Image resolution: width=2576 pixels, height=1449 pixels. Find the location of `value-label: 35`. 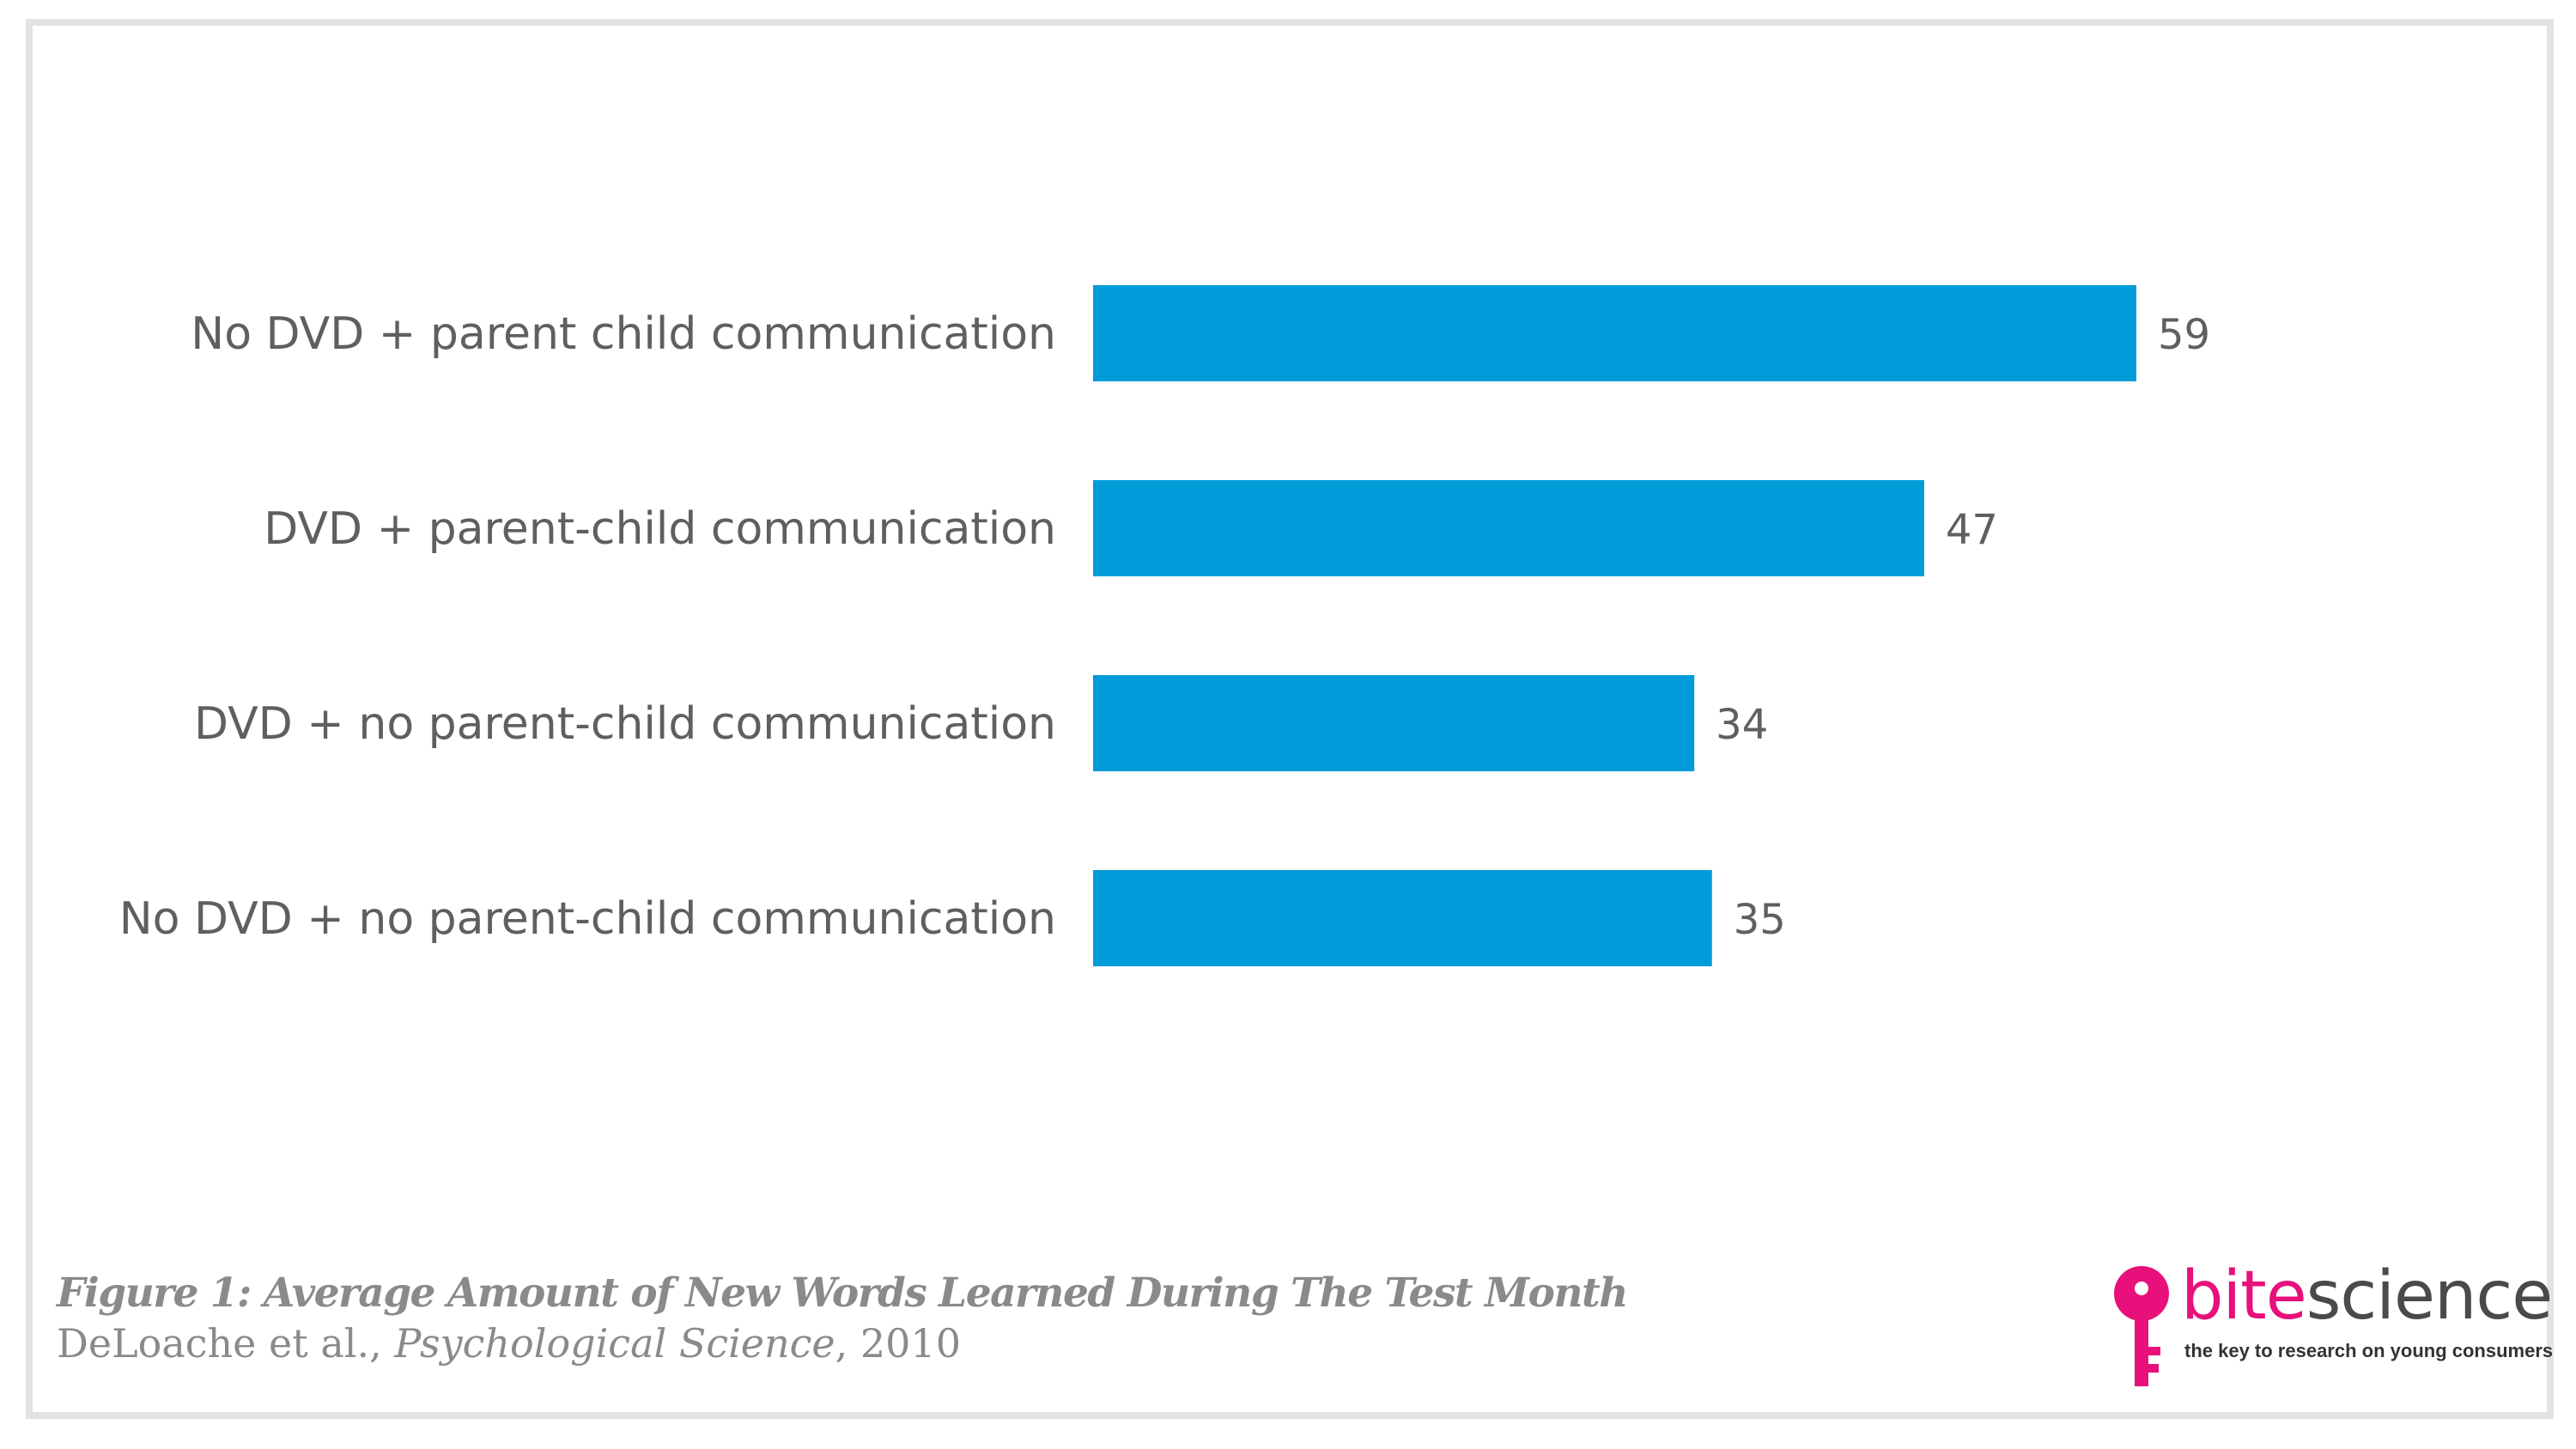

value-label: 35 is located at coordinates (1760, 920).